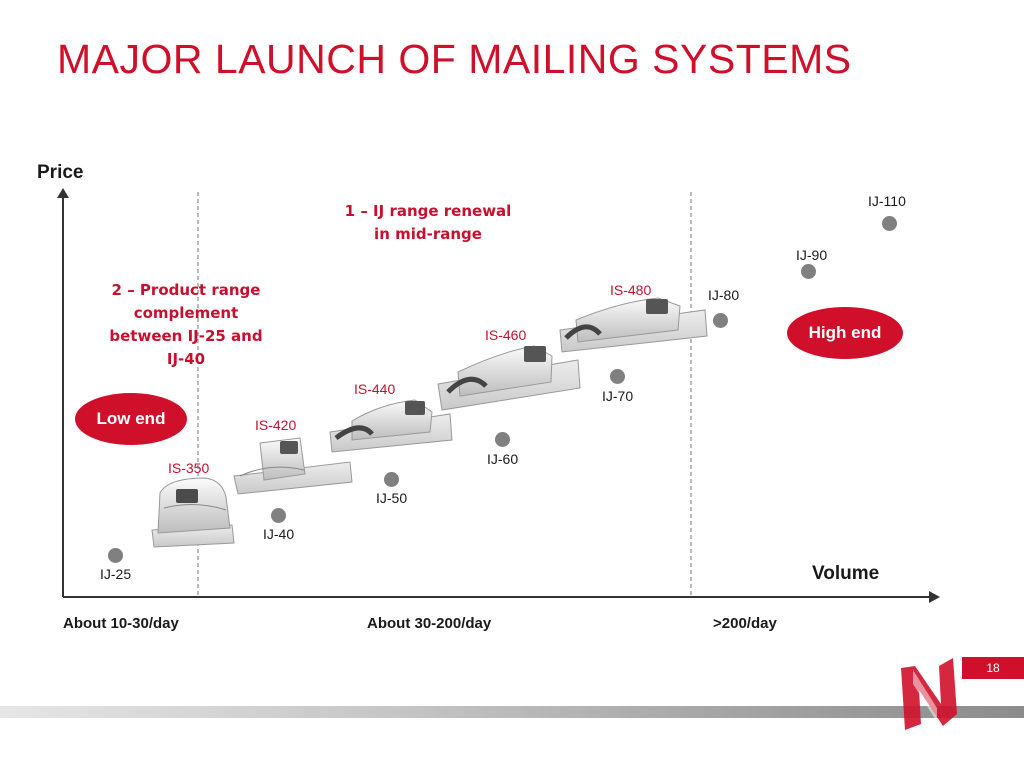 The width and height of the screenshot is (1024, 768). What do you see at coordinates (186, 336) in the screenshot?
I see `annotation-complement-line: between IJ-25 and` at bounding box center [186, 336].